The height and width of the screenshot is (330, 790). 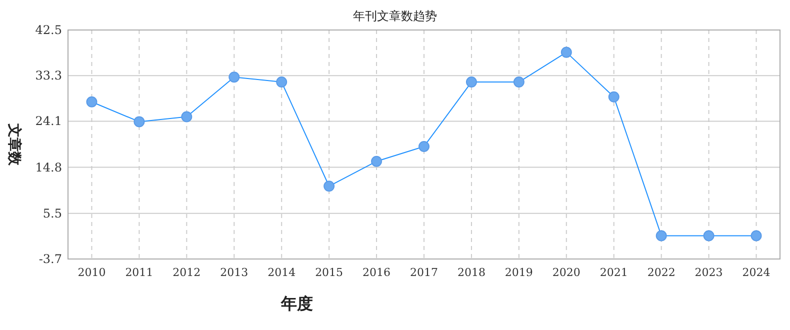 What do you see at coordinates (234, 272) in the screenshot?
I see `x-tick-label: 2013` at bounding box center [234, 272].